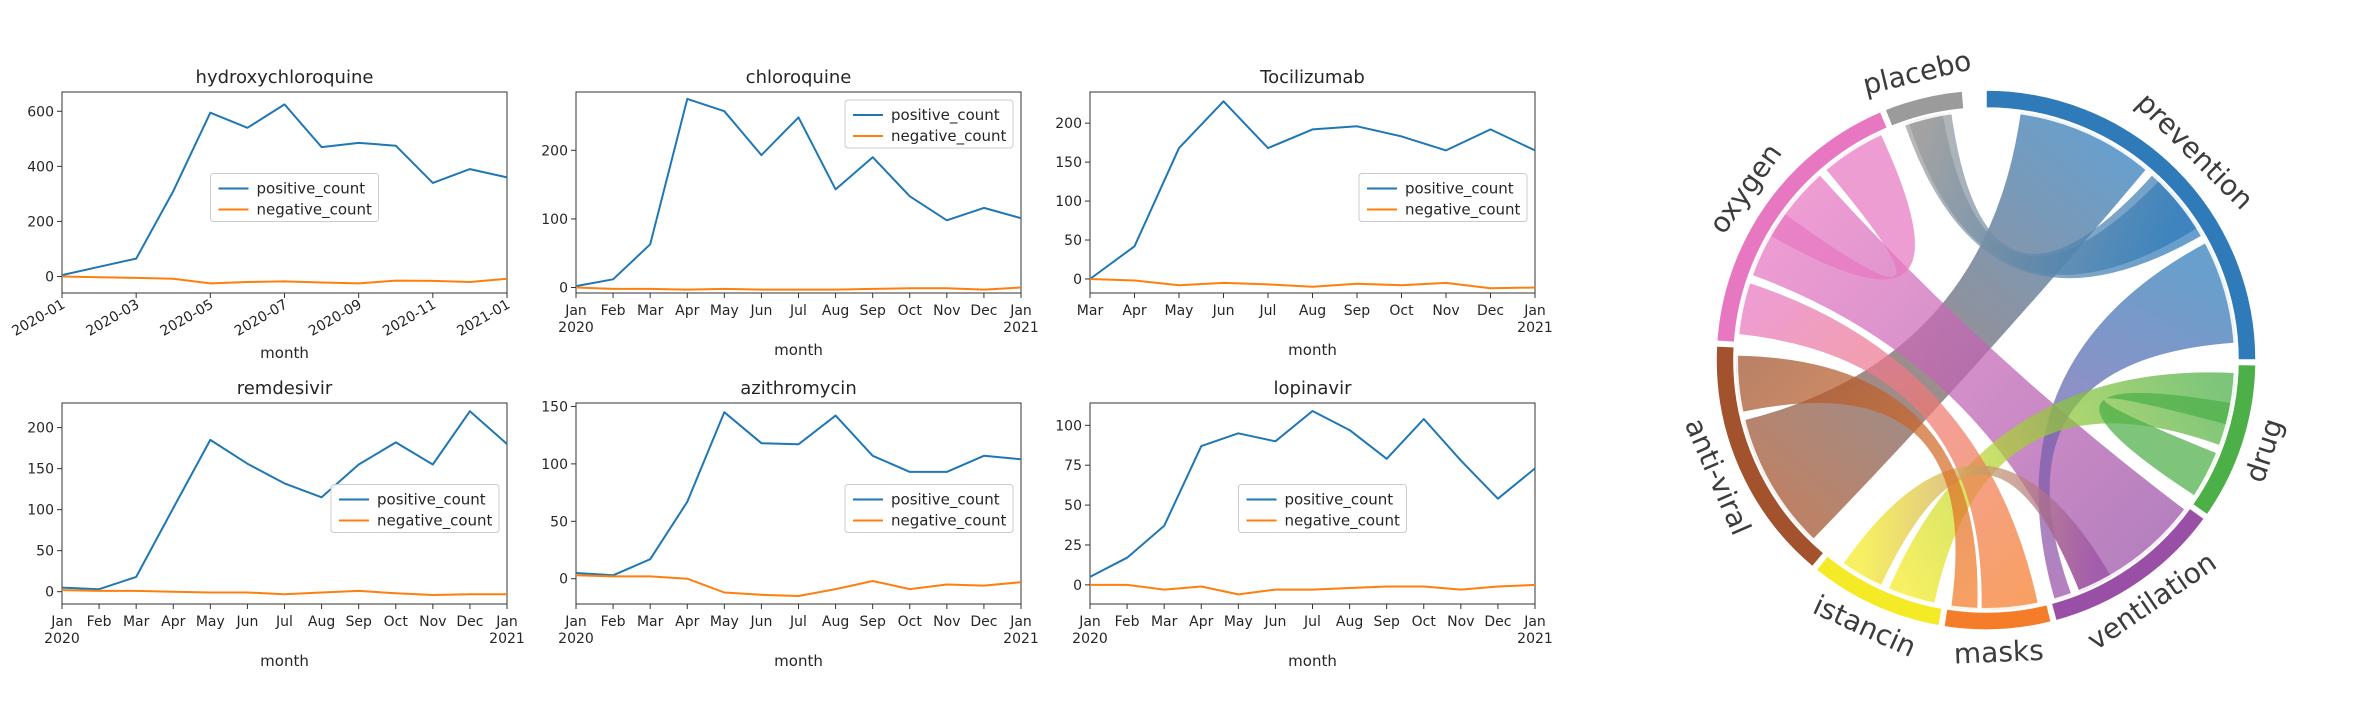 This screenshot has width=2374, height=703. What do you see at coordinates (261, 318) in the screenshot?
I see `x-tick-label: 2020-07` at bounding box center [261, 318].